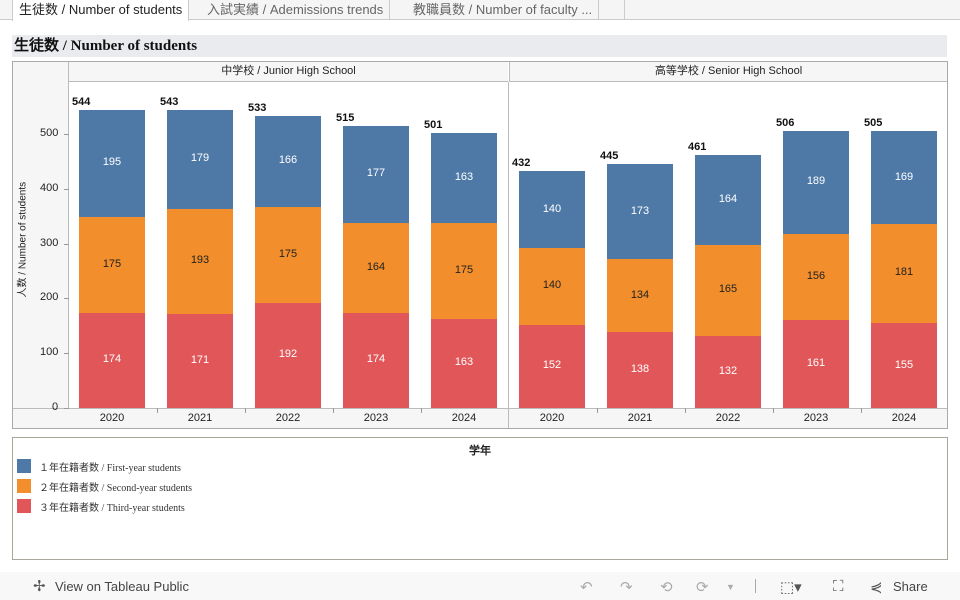  What do you see at coordinates (101, 10) in the screenshot?
I see `tab-number-of-students: 生徒数 / Number of students` at bounding box center [101, 10].